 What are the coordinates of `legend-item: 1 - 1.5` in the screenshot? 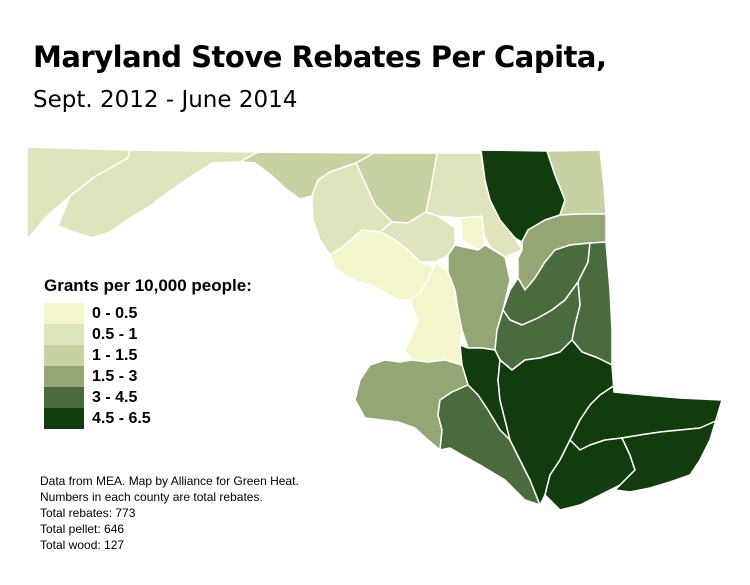 It's located at (90, 355).